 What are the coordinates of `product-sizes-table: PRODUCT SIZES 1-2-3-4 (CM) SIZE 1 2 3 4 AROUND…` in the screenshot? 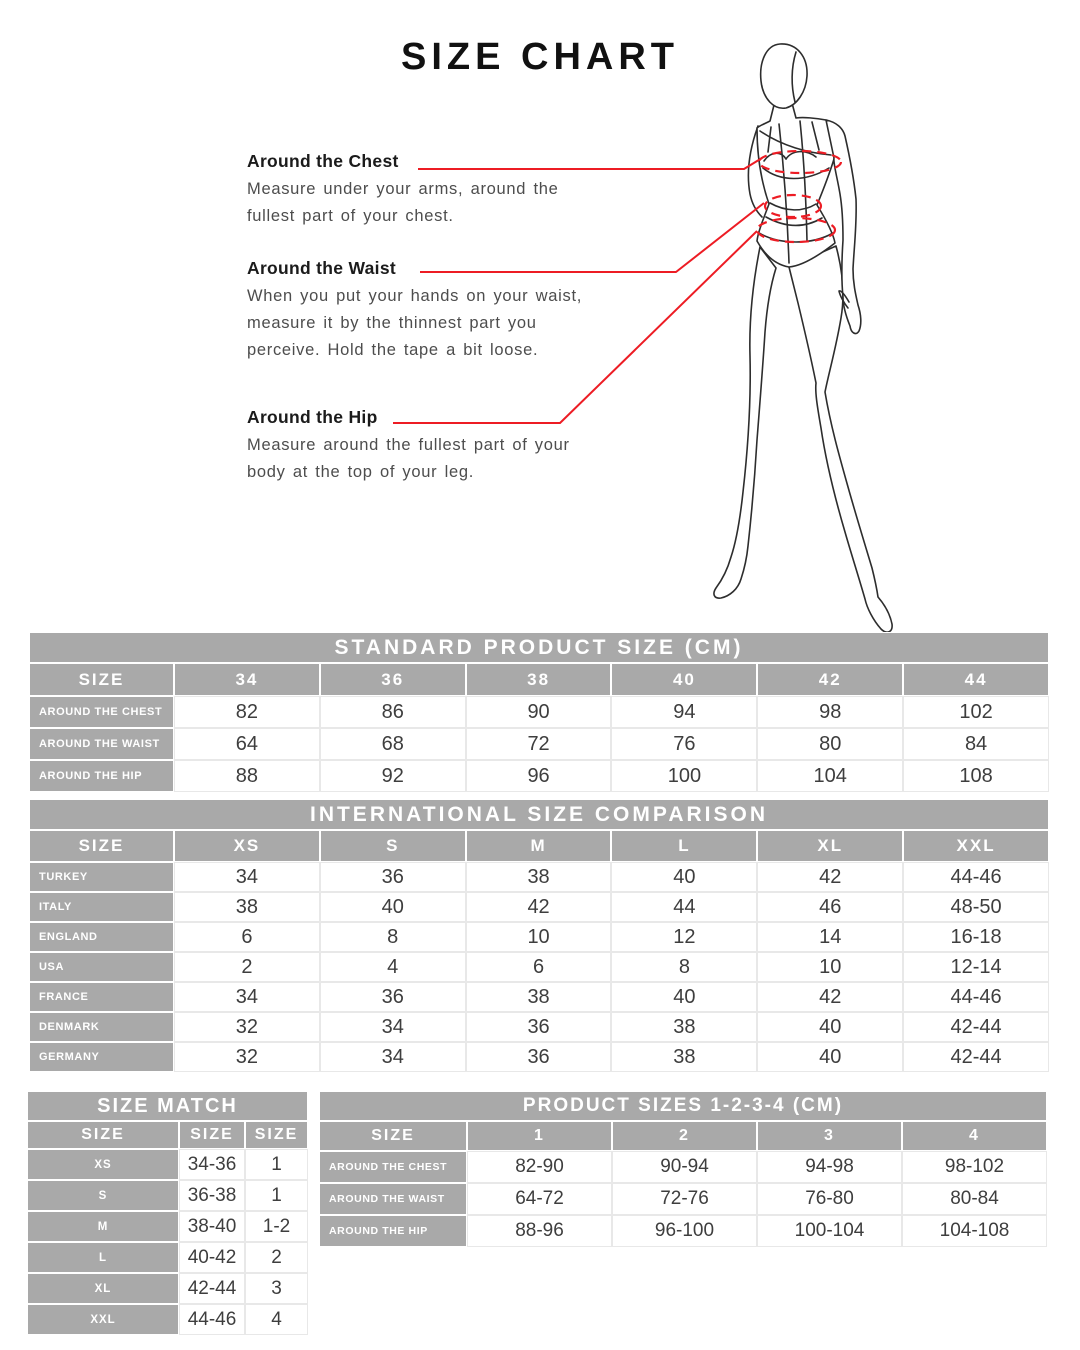 It's located at (683, 1169).